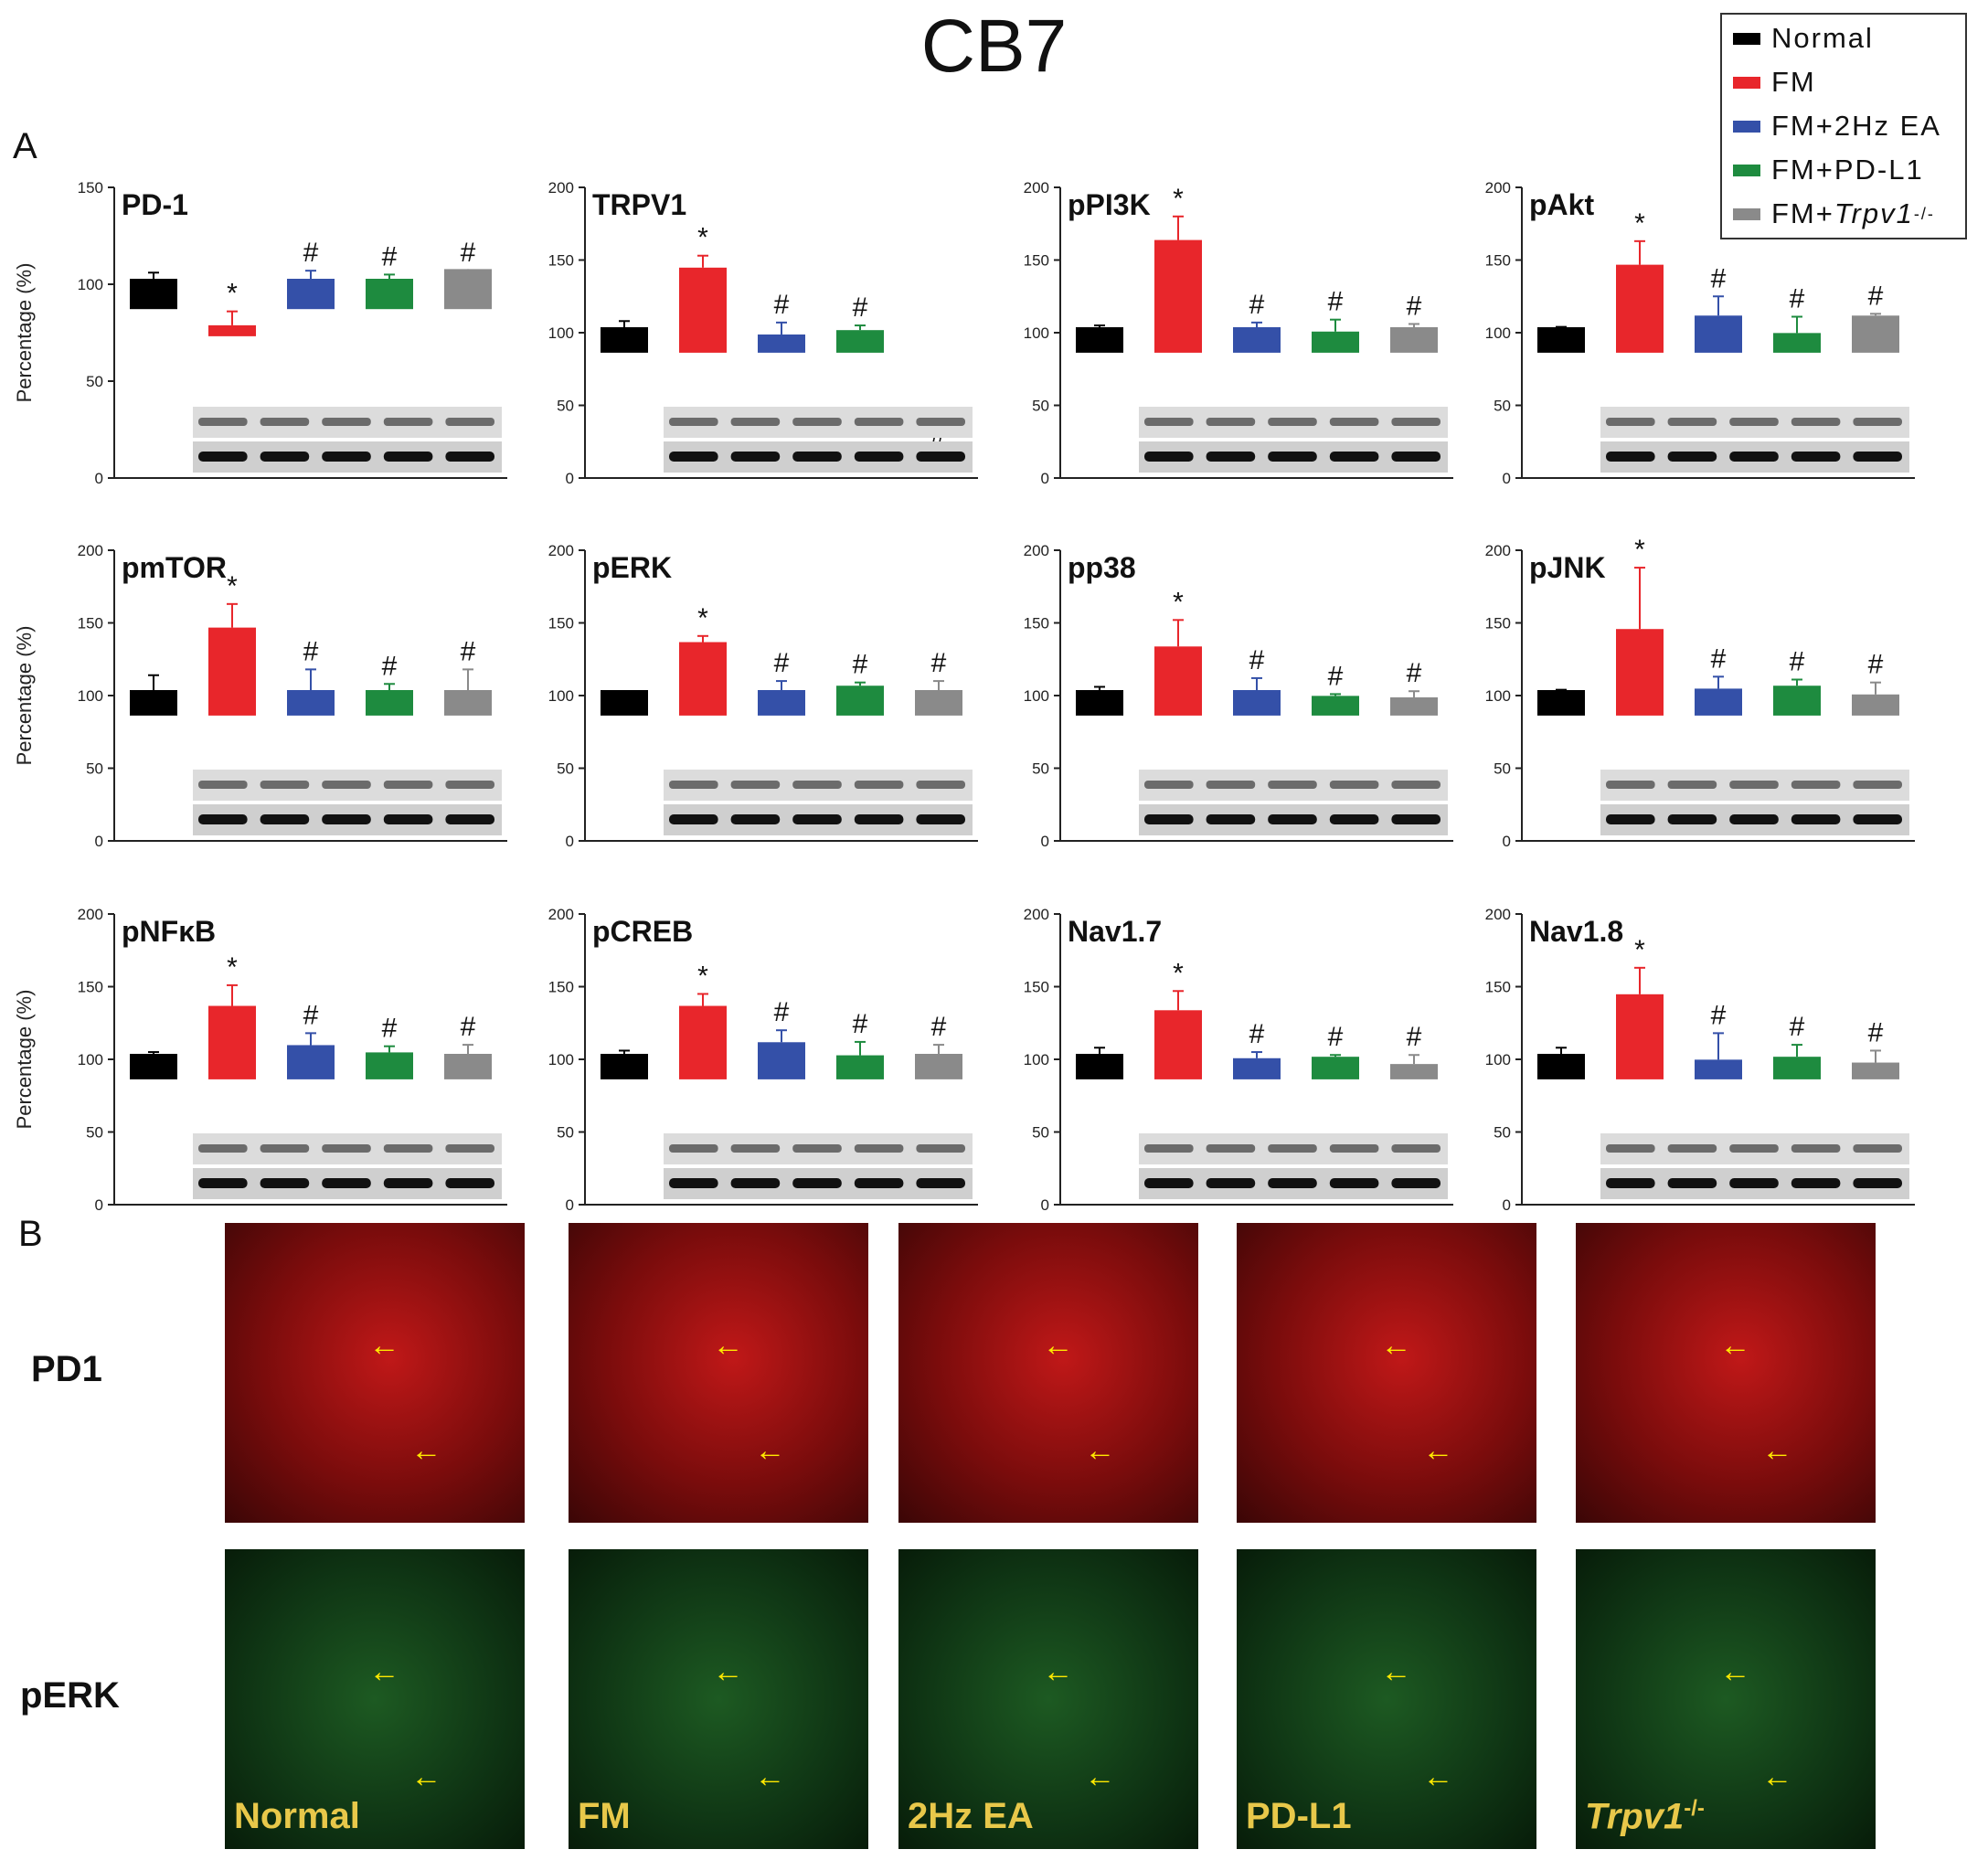 The image size is (1988, 1860). I want to click on row-label: PD1, so click(66, 1369).